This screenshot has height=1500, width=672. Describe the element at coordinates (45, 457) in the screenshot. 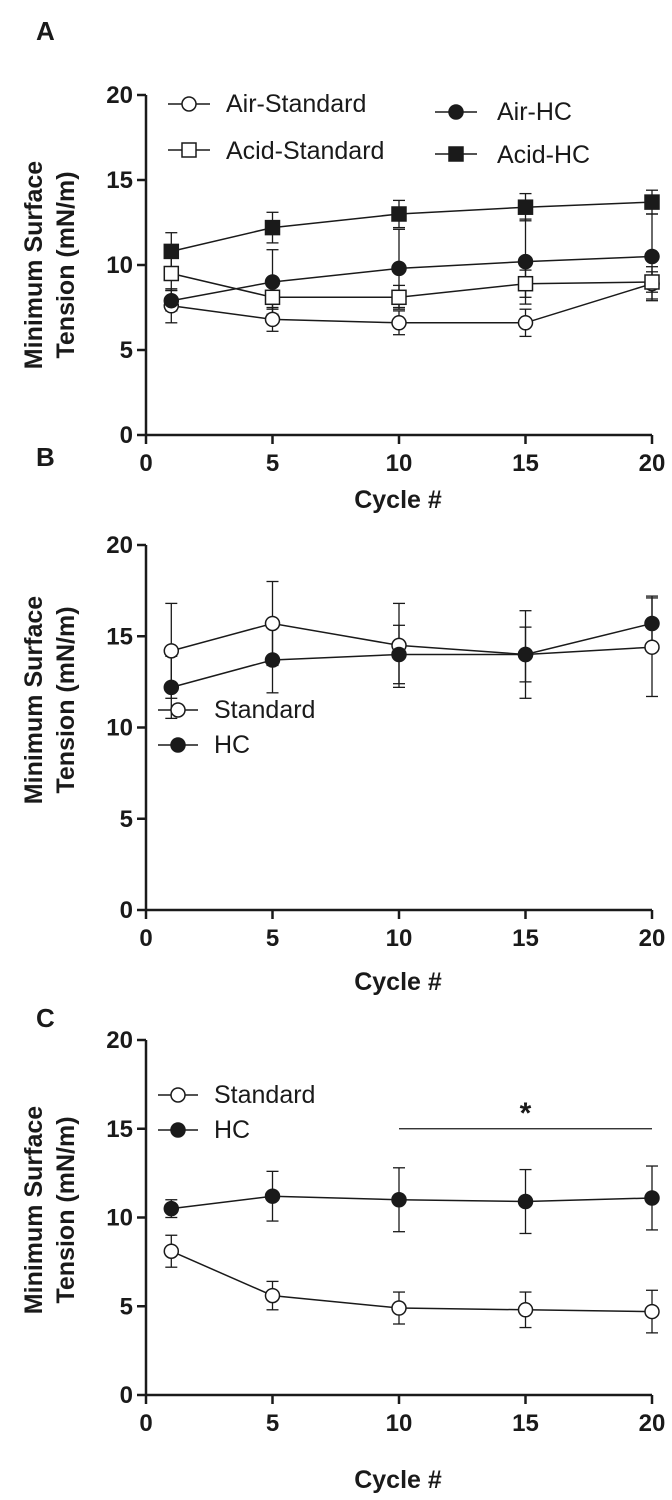

I see `panel-label: B` at that location.